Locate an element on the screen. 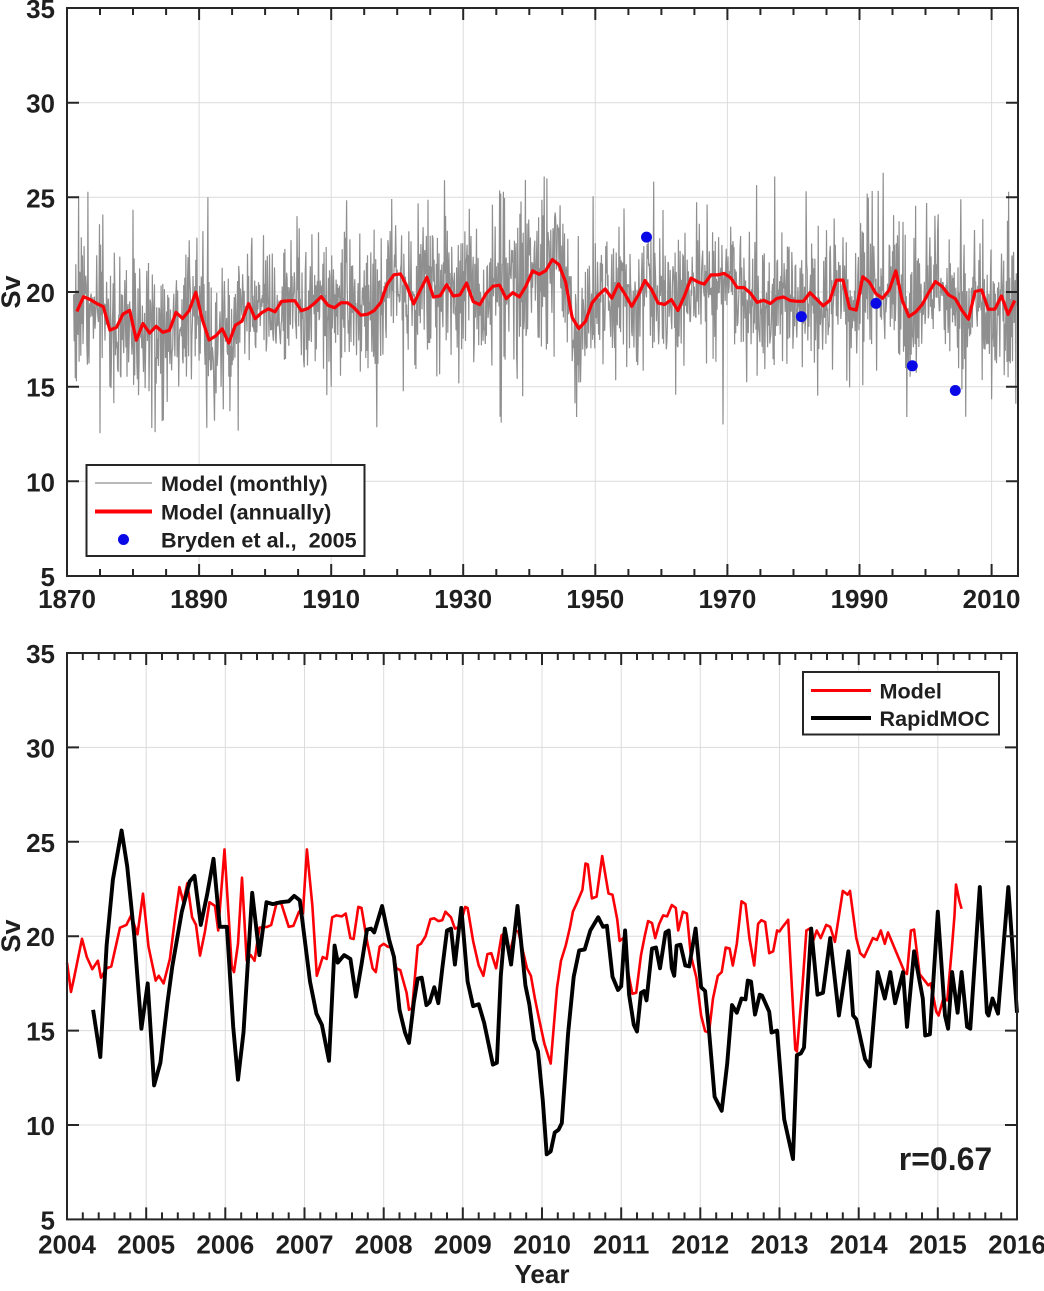 This screenshot has height=1291, width=1044. svg-text: Bryden et al., 2005 is located at coordinates (259, 540).